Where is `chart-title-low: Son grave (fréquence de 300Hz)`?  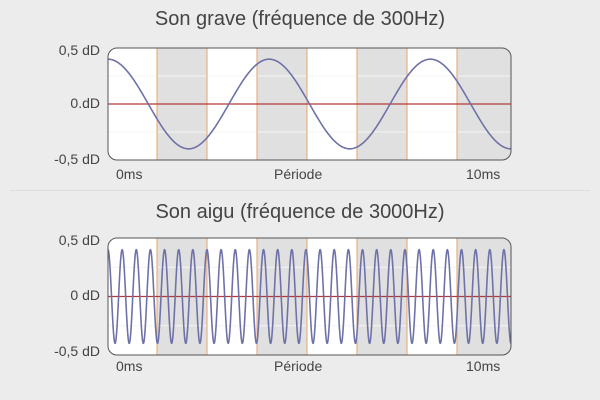
chart-title-low: Son grave (fréquence de 300Hz) is located at coordinates (300, 19).